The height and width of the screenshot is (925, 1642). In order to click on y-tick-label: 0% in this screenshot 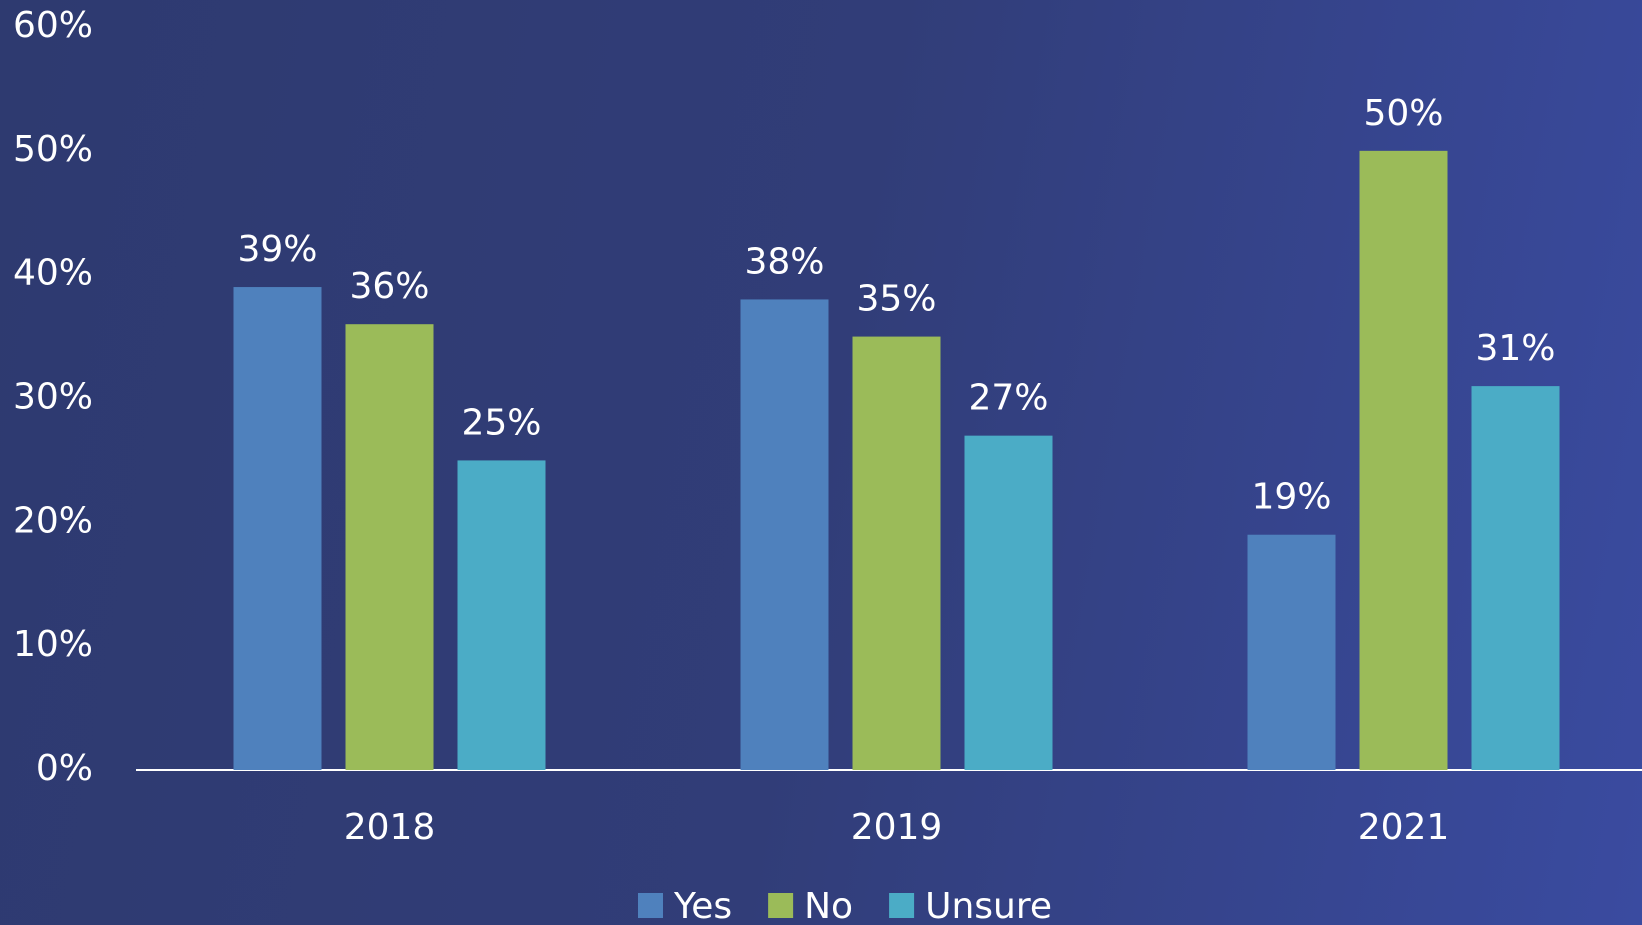, I will do `click(64, 768)`.